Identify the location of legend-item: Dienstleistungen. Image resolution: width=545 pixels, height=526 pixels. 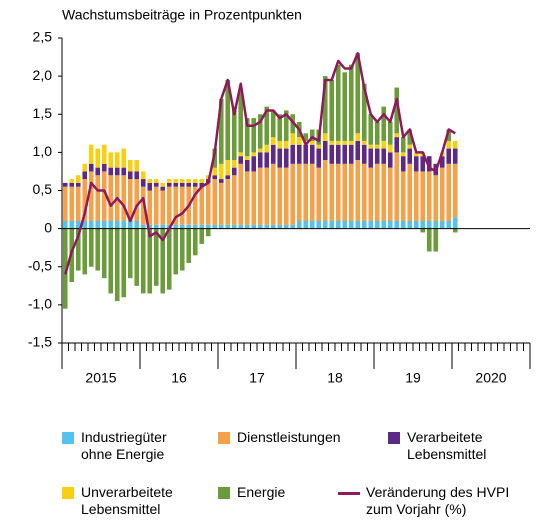
(293, 449).